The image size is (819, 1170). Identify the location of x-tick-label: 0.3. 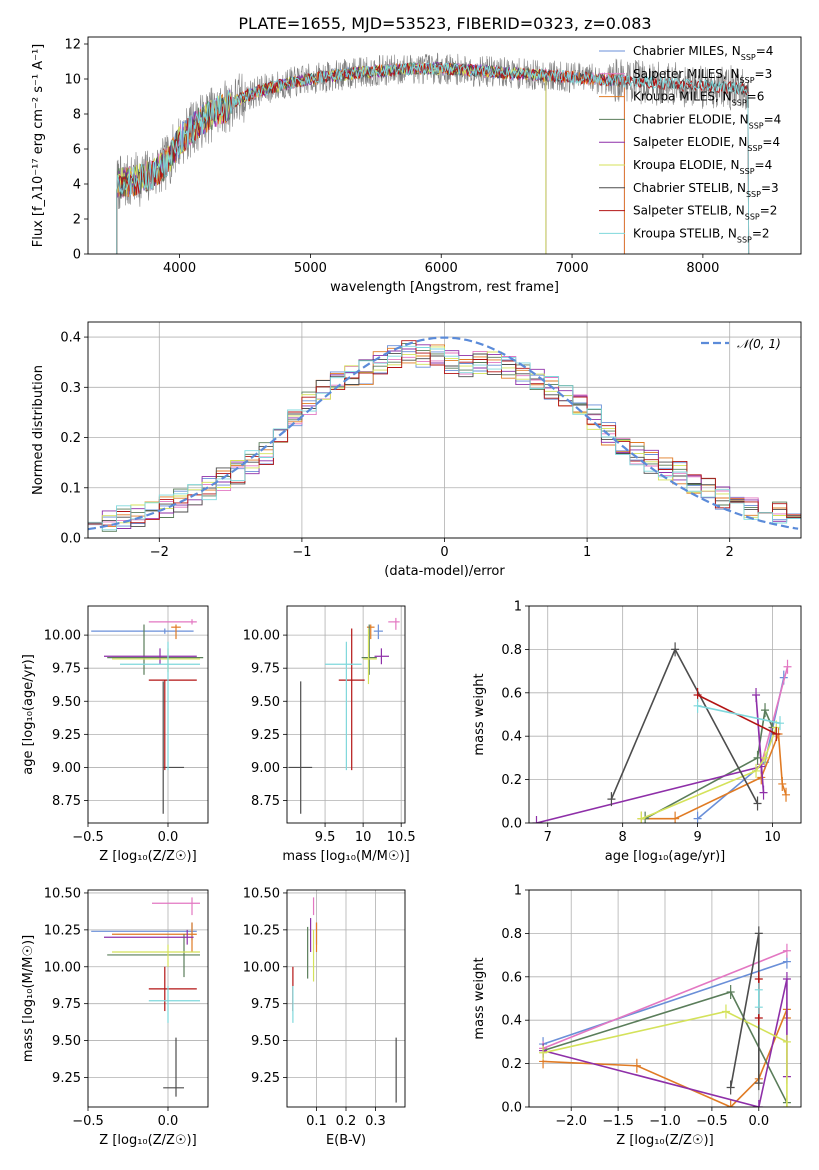
(375, 1121).